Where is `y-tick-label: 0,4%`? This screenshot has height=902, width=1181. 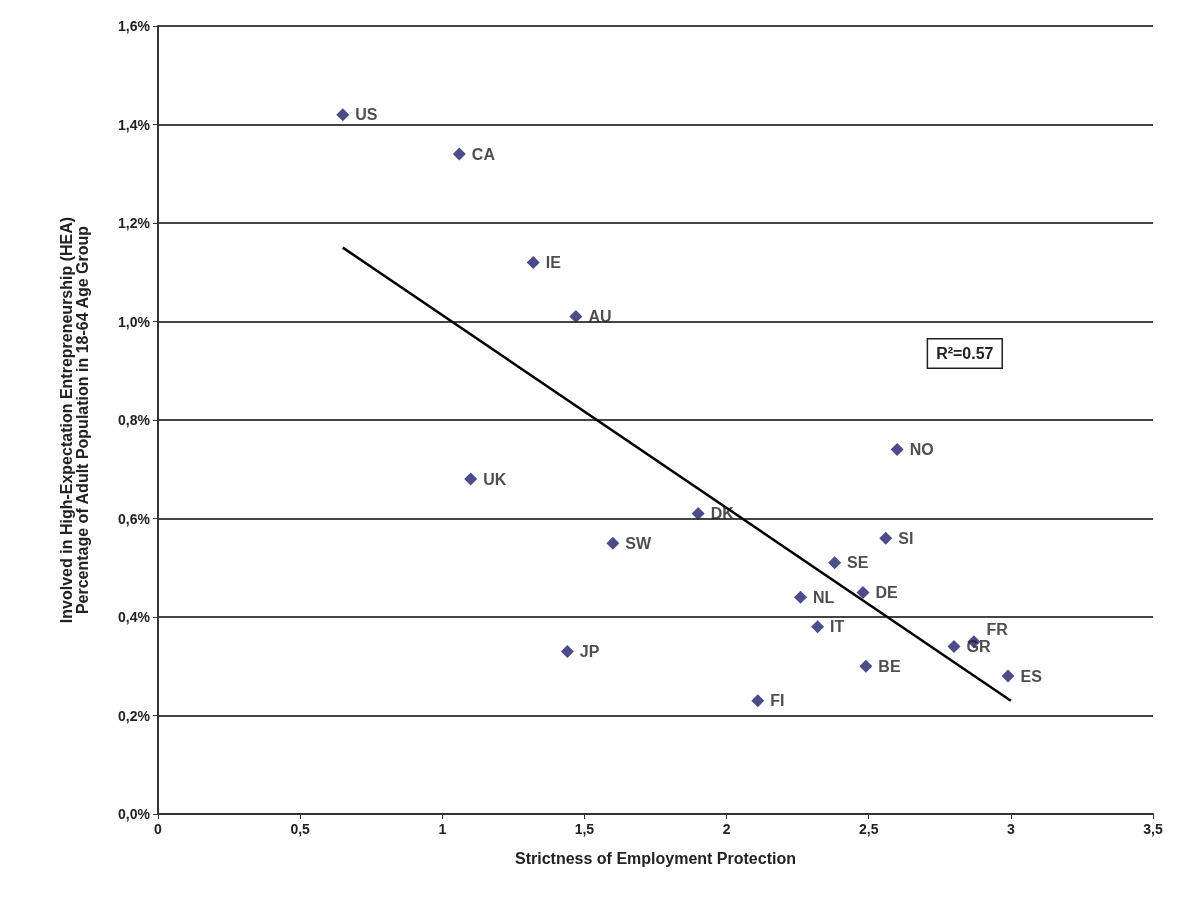 y-tick-label: 0,4% is located at coordinates (134, 617).